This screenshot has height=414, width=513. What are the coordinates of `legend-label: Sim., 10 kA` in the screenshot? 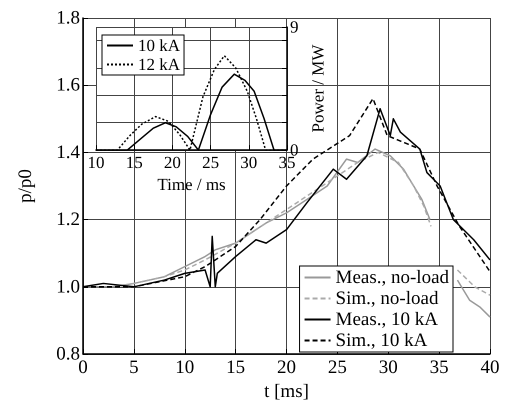 It's located at (382, 340).